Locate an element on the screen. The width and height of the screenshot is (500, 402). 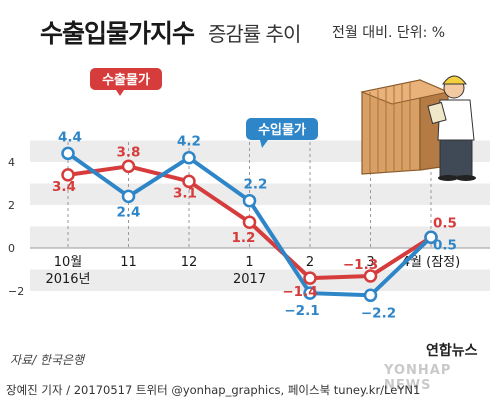
source-note: 자료/ 한국은행 is located at coordinates (47, 360).